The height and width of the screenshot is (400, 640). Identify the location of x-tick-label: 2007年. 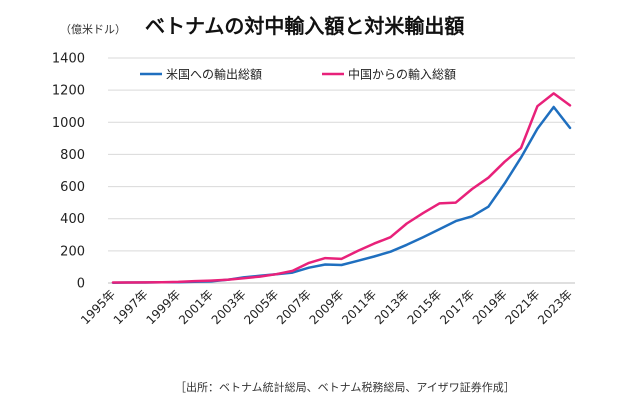
(294, 307).